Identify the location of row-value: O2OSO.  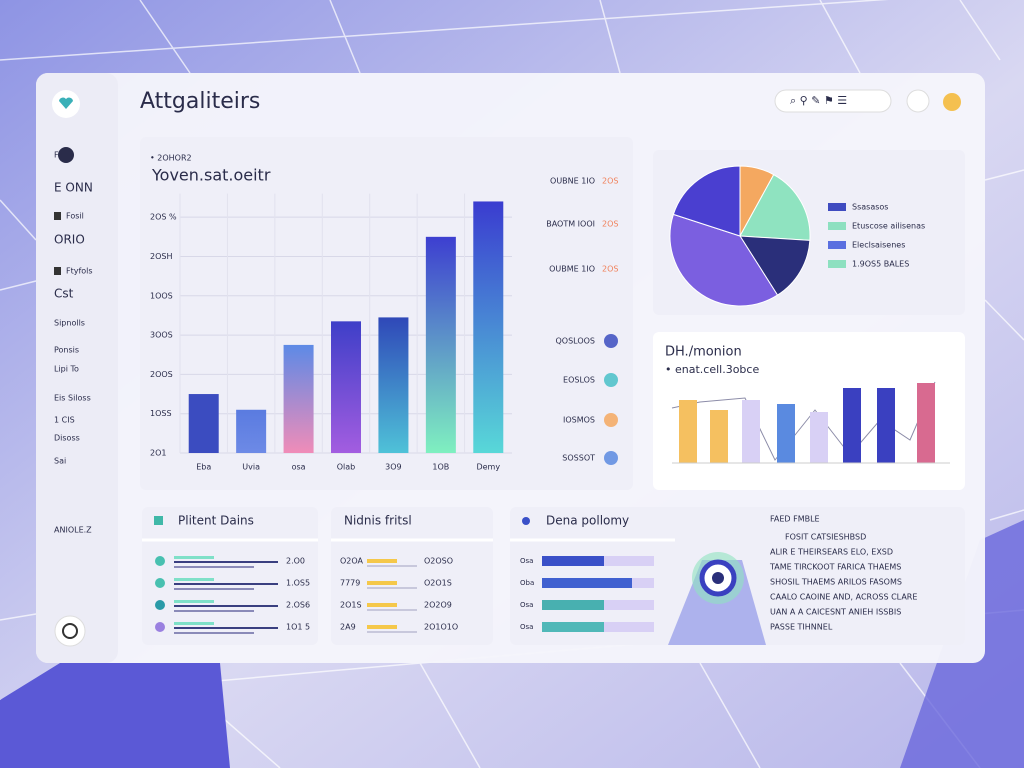
(438, 561).